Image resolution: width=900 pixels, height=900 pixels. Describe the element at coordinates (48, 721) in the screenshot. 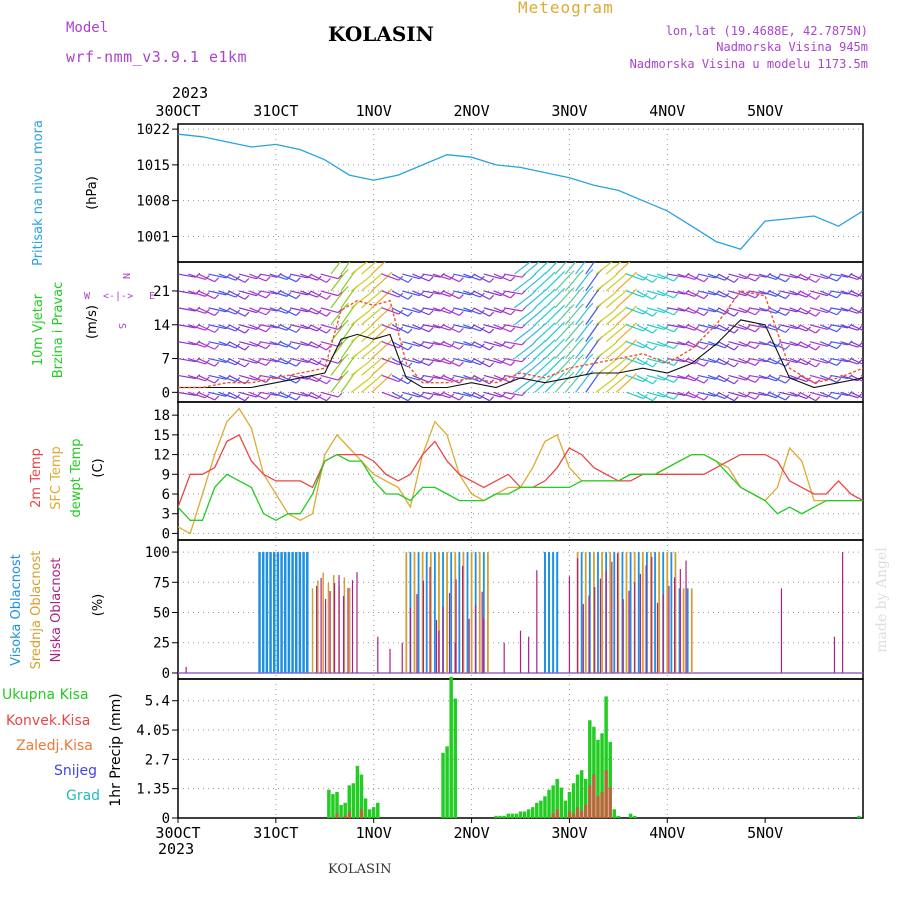

I see `precip-legend-item: Konvek.Kisa` at that location.